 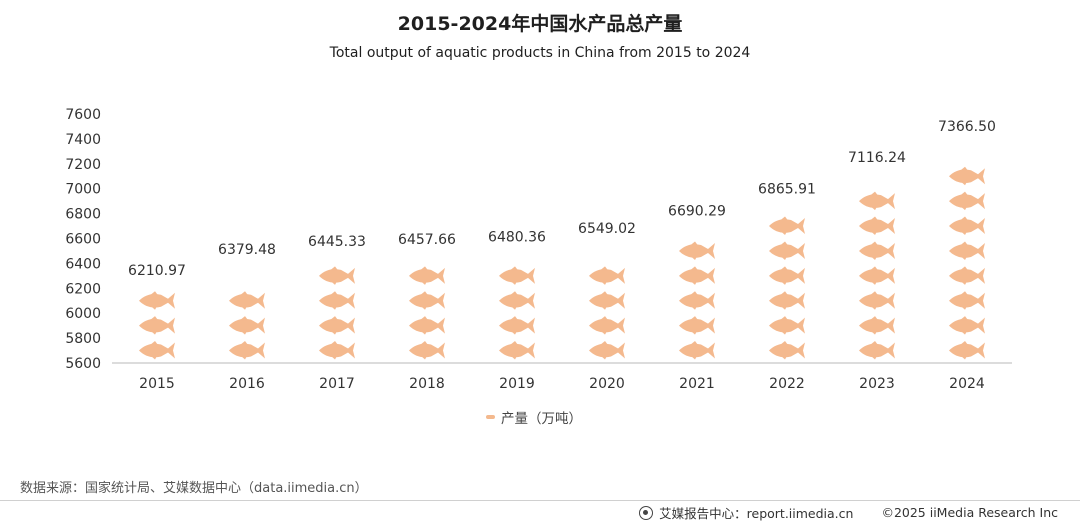 What do you see at coordinates (540, 500) in the screenshot?
I see `footer-divider` at bounding box center [540, 500].